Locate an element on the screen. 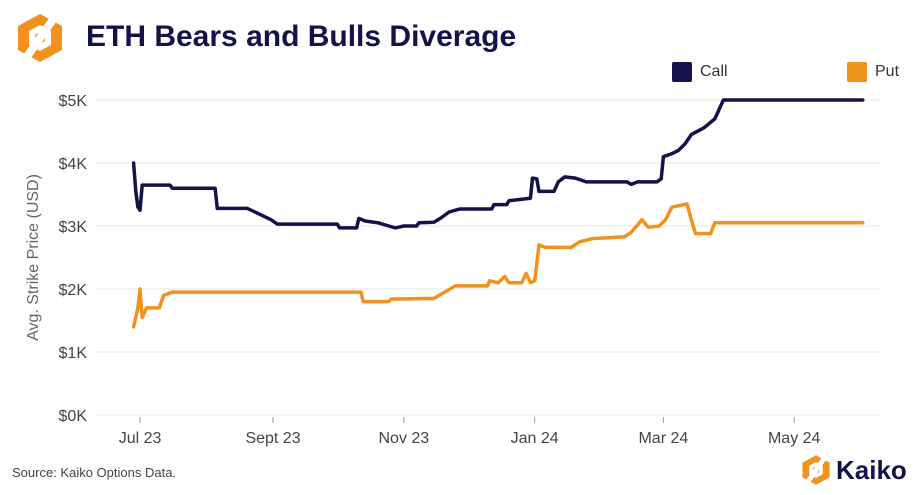 The width and height of the screenshot is (917, 495). y-tick-label-5000: $5K is located at coordinates (73, 101).